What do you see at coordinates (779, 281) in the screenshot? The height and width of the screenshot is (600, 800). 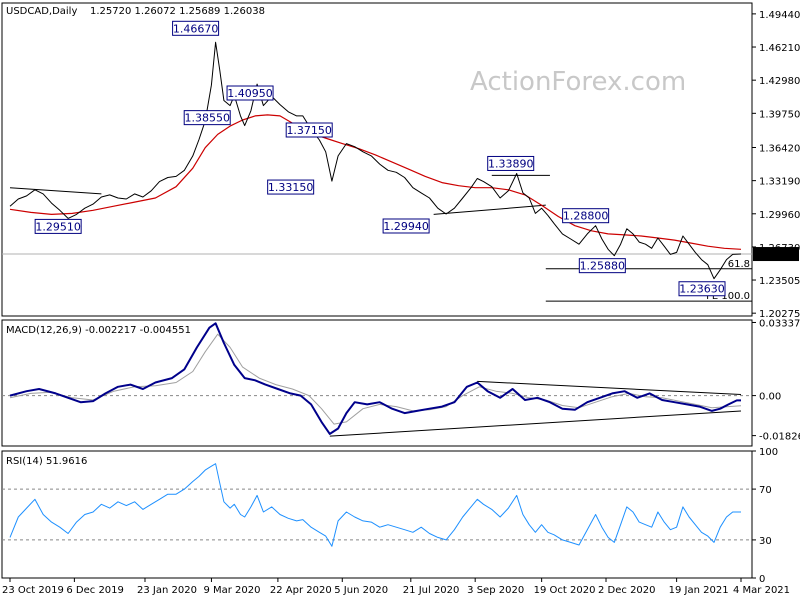 I see `price-tick-label: 1.23505` at bounding box center [779, 281].